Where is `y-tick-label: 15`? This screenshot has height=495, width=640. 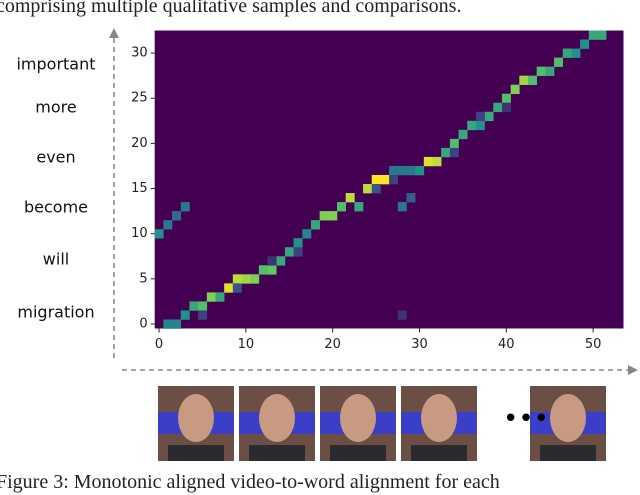
y-tick-label: 15 is located at coordinates (139, 188).